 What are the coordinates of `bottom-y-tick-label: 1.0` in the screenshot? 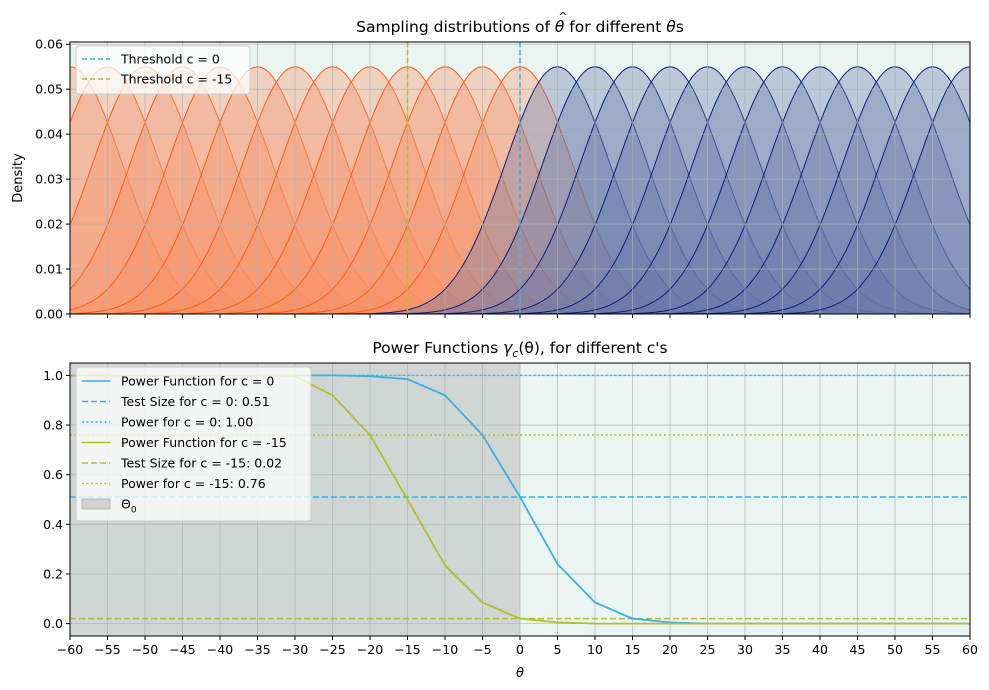 It's located at (53, 375).